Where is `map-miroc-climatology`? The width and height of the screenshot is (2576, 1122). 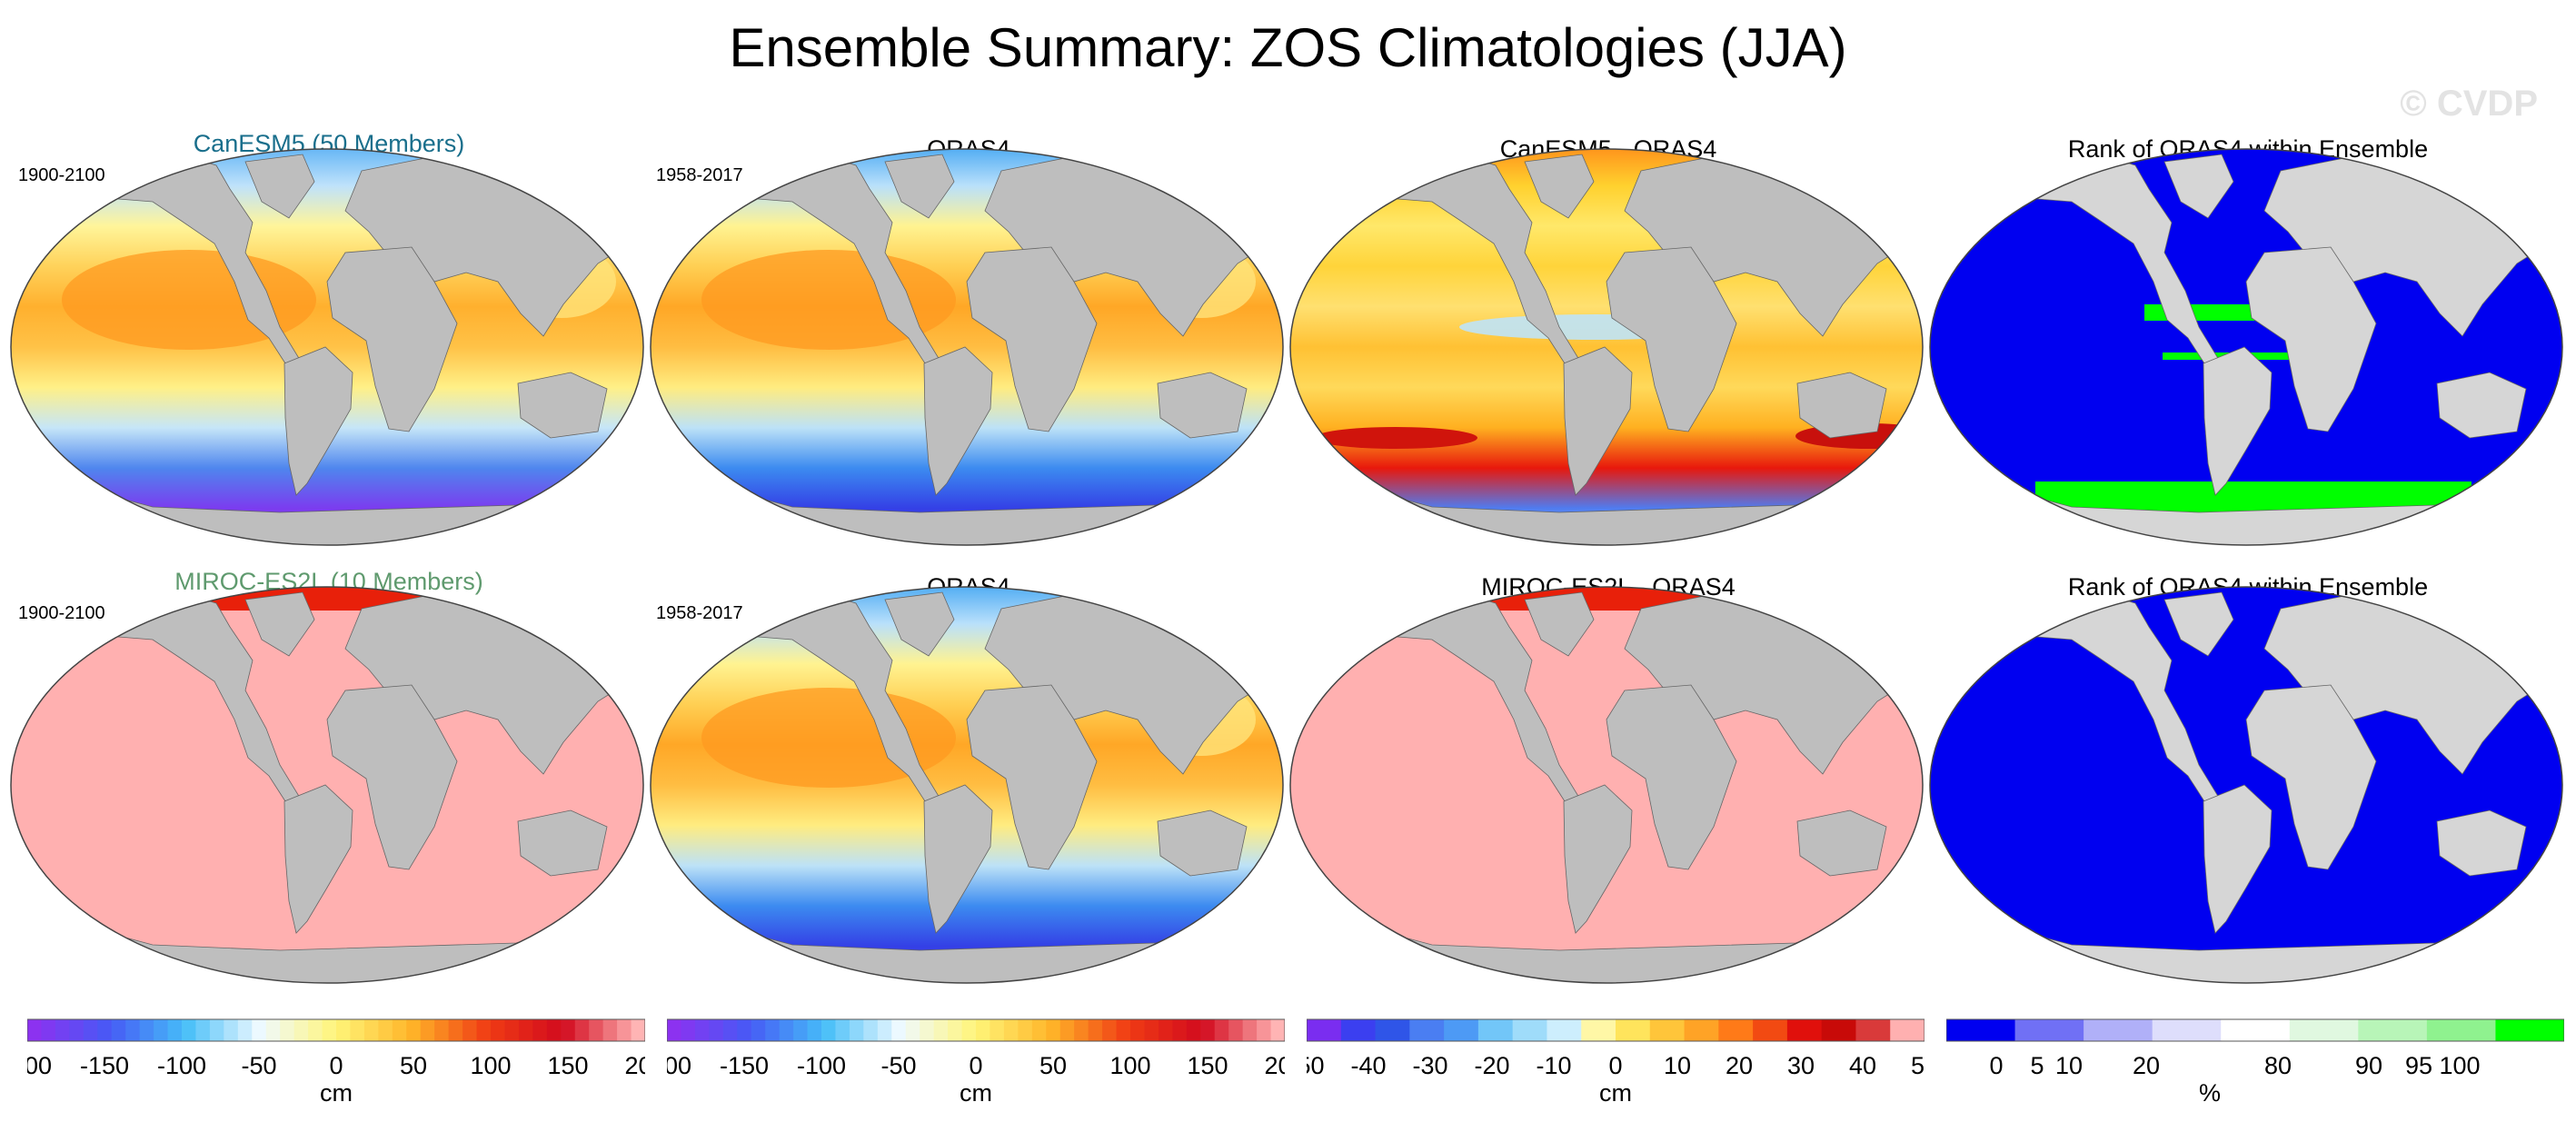 map-miroc-climatology is located at coordinates (327, 785).